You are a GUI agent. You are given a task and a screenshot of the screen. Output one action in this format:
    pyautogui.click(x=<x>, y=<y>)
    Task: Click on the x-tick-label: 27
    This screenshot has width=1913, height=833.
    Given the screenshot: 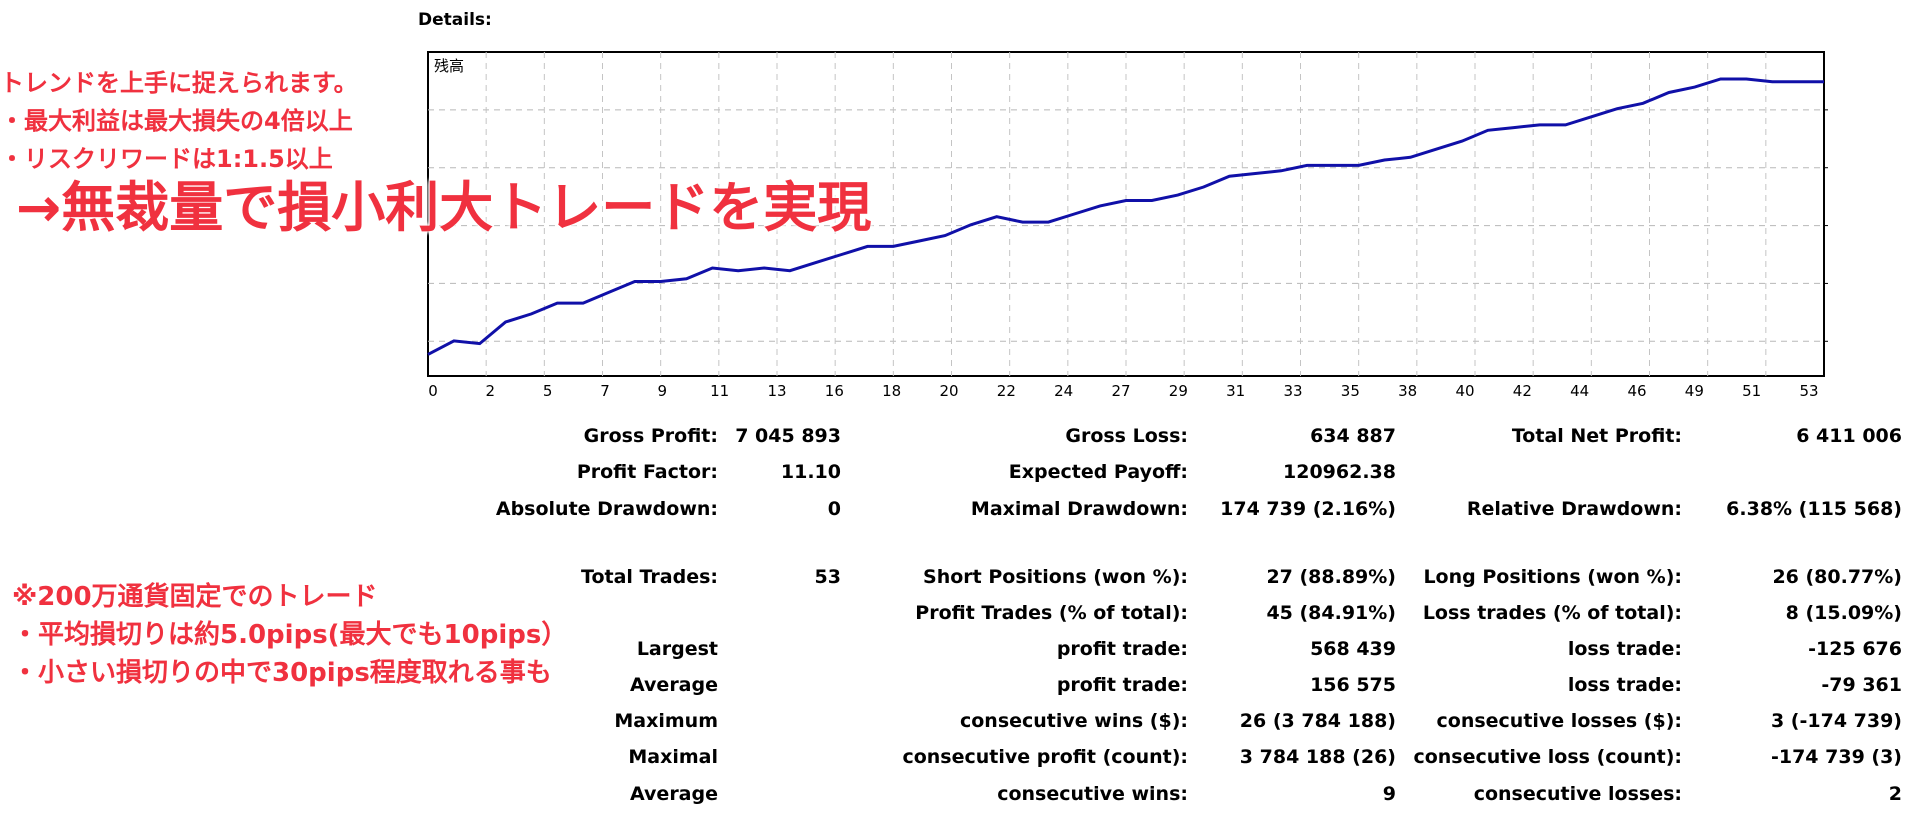 What is the action you would take?
    pyautogui.click(x=1120, y=391)
    